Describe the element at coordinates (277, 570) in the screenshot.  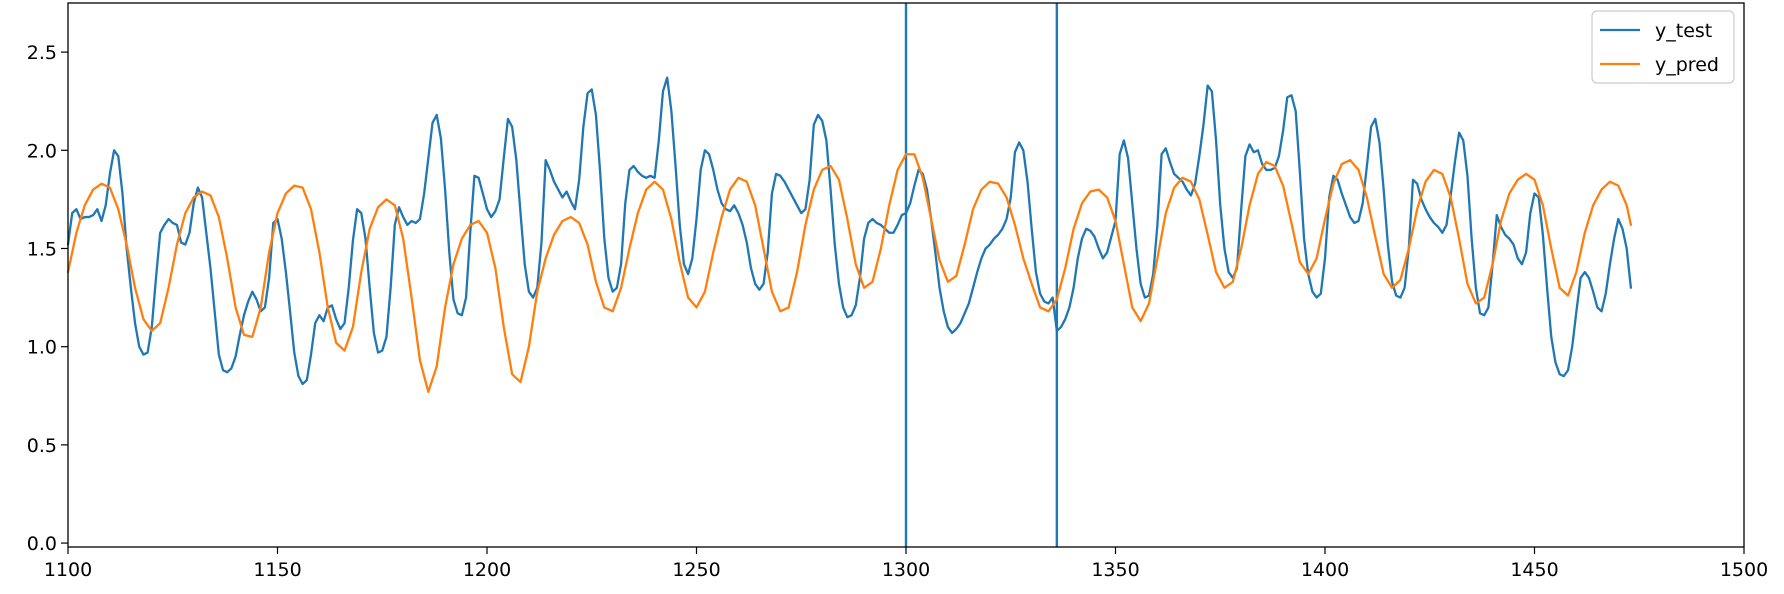
I see `x-tick-label: 1150` at that location.